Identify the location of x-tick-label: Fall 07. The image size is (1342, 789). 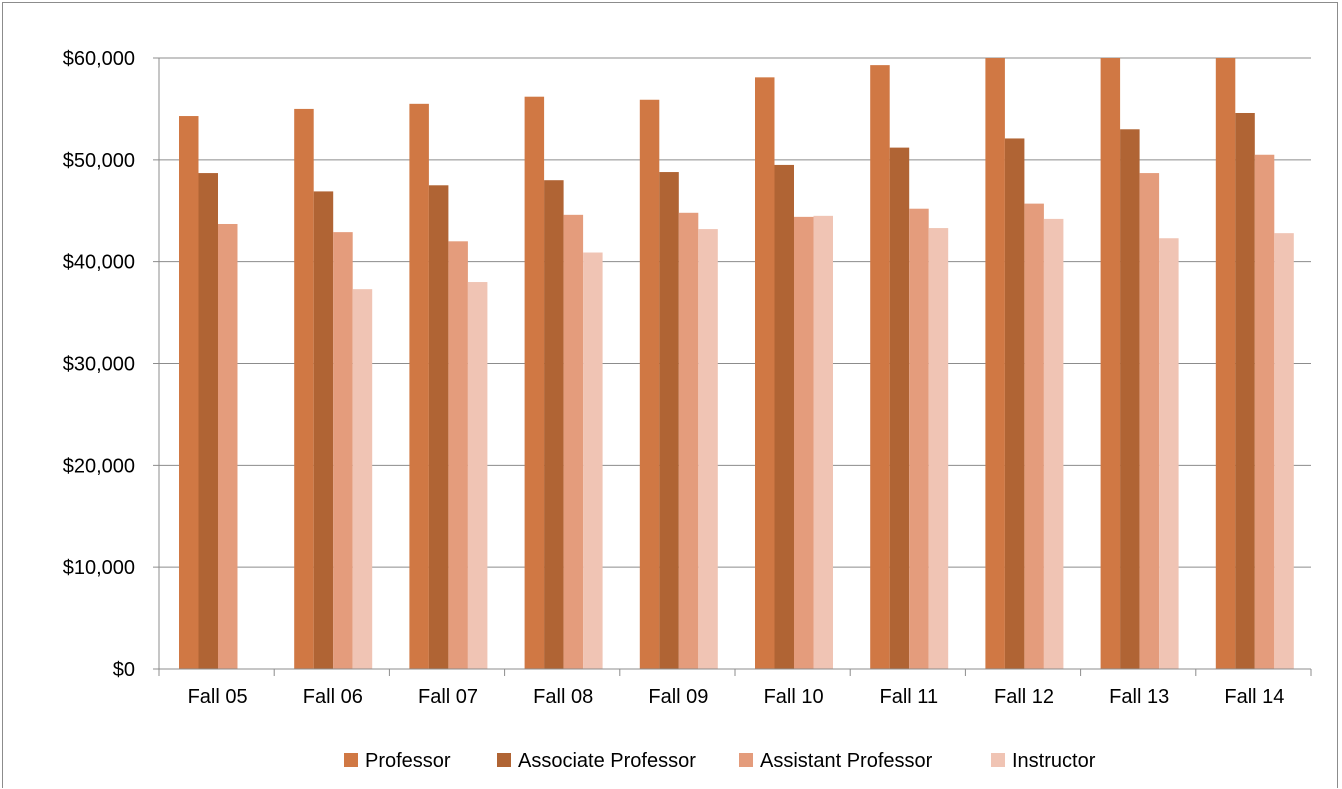
(448, 697).